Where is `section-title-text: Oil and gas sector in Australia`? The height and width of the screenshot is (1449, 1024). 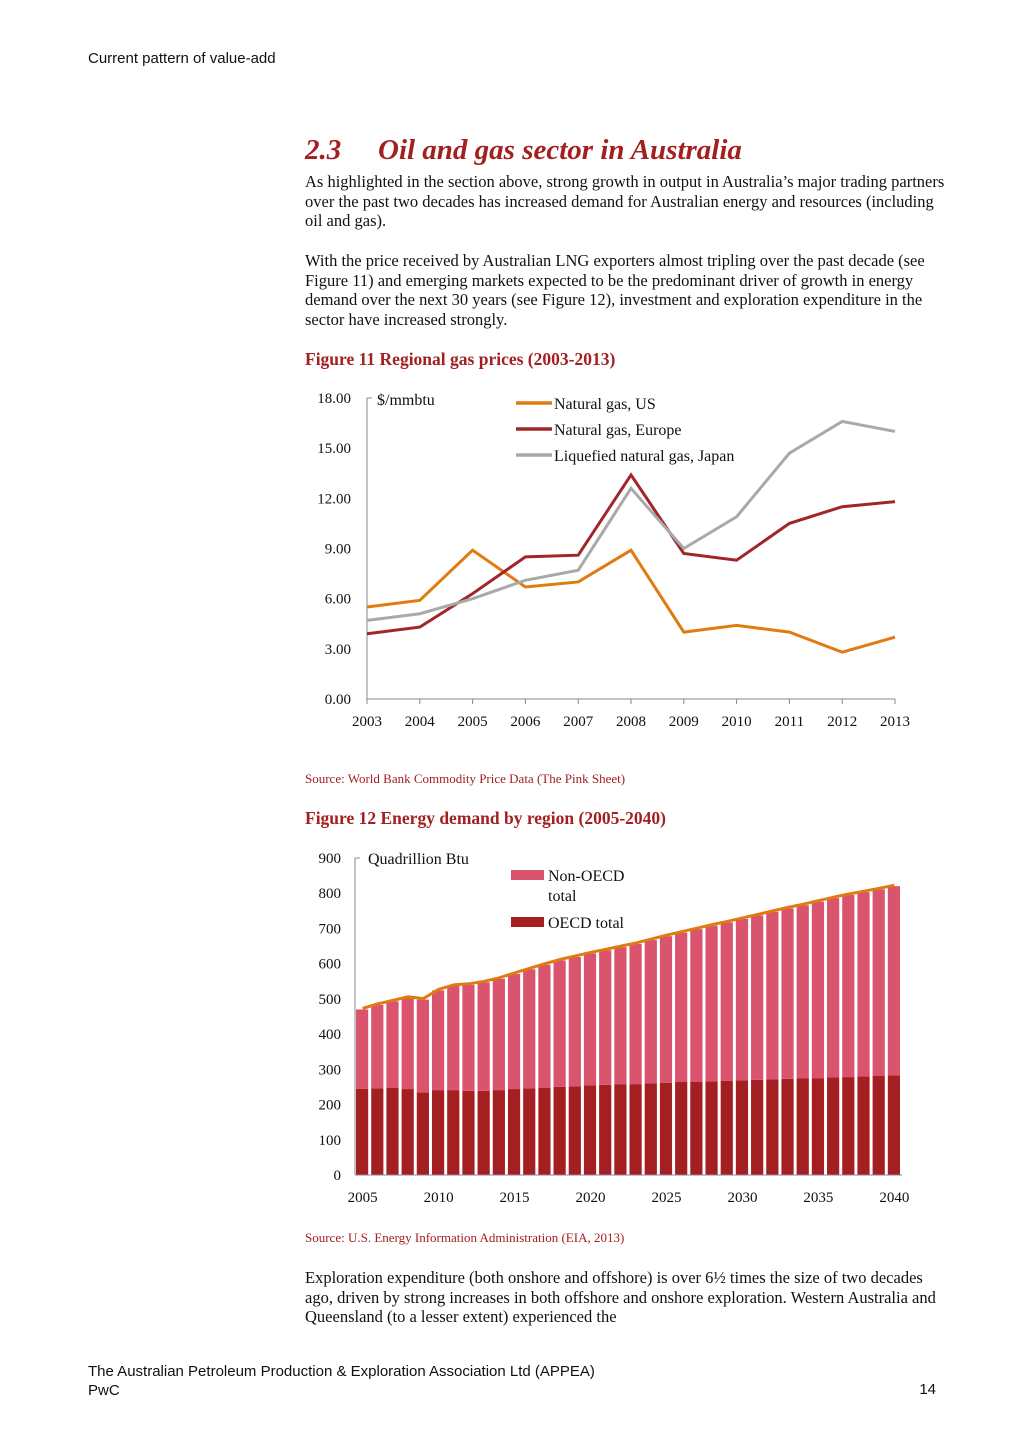 section-title-text: Oil and gas sector in Australia is located at coordinates (560, 150).